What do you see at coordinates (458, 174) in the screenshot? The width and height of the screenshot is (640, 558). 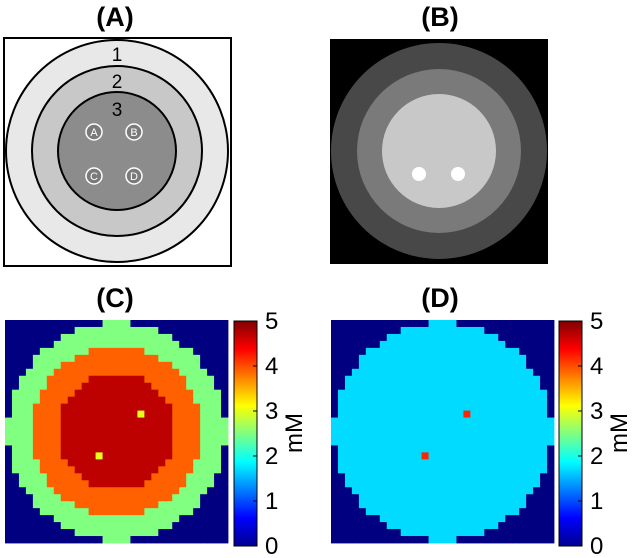 I see `panel-b-vial-right` at bounding box center [458, 174].